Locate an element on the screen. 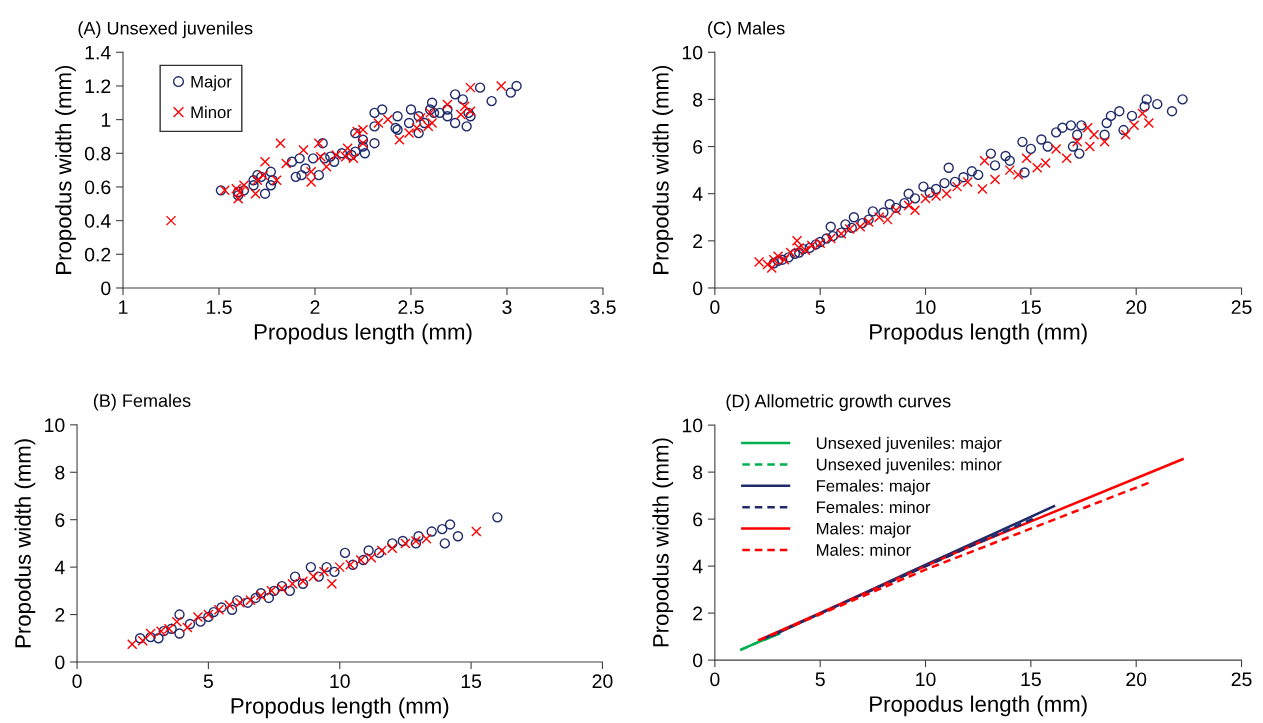 This screenshot has width=1263, height=723. y-tick-label: 1.4 is located at coordinates (98, 52).